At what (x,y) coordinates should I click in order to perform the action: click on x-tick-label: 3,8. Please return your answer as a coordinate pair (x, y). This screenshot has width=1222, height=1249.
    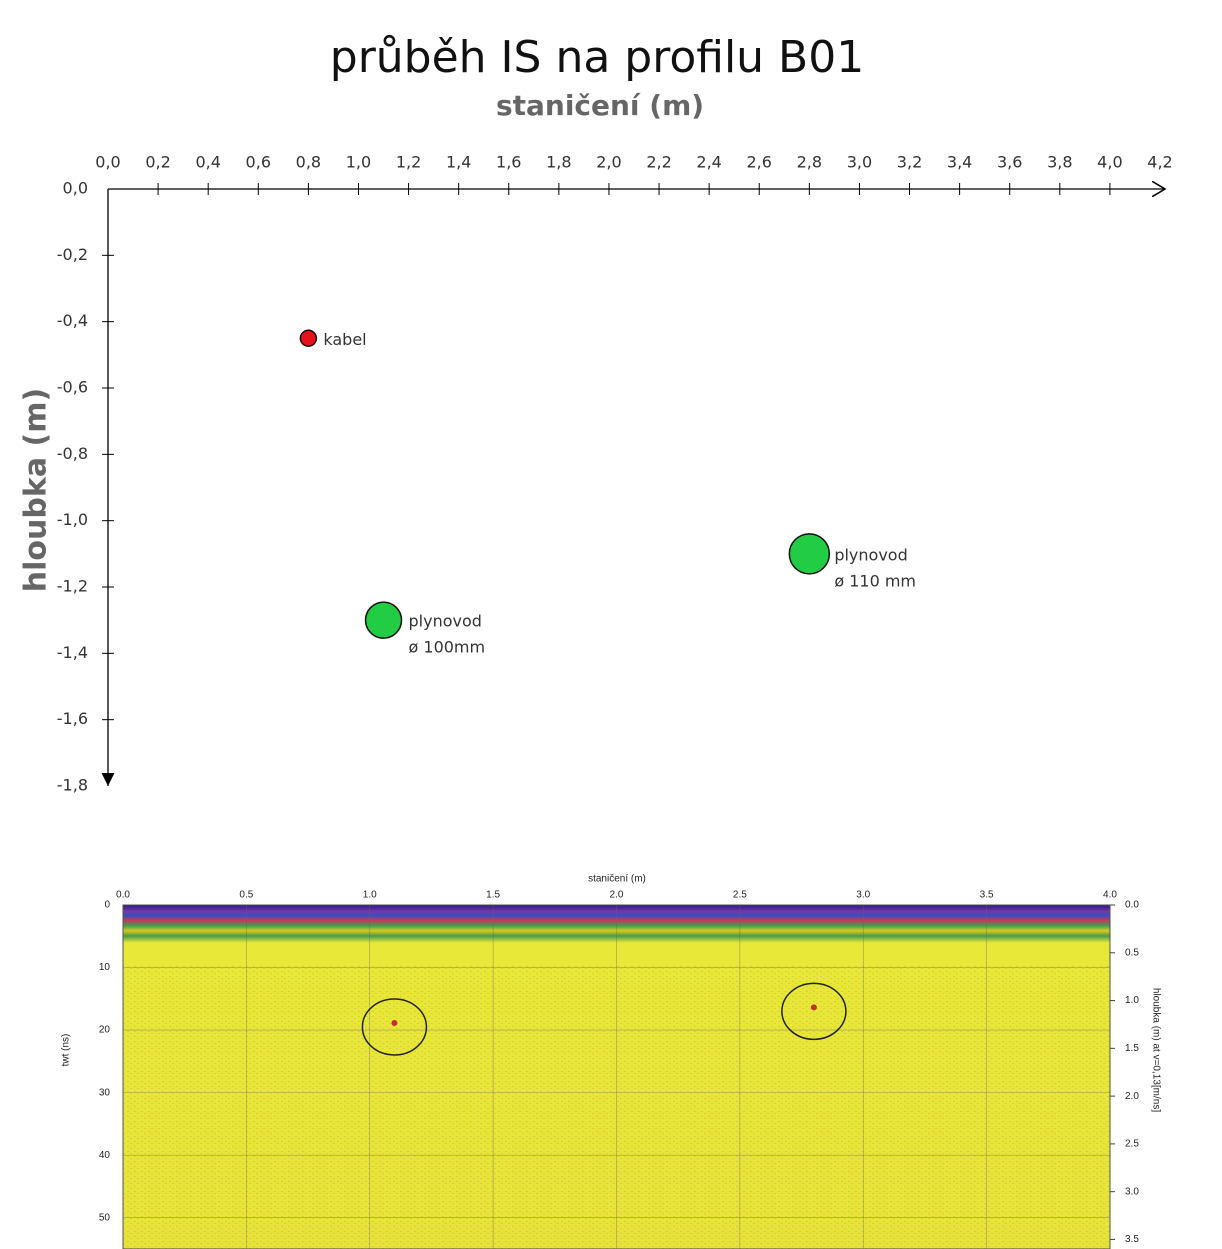
    Looking at the image, I should click on (1059, 162).